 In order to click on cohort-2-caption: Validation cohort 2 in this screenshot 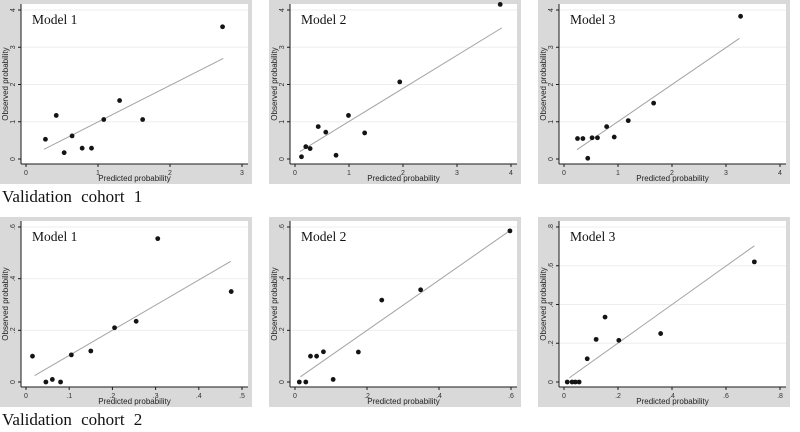, I will do `click(72, 419)`.